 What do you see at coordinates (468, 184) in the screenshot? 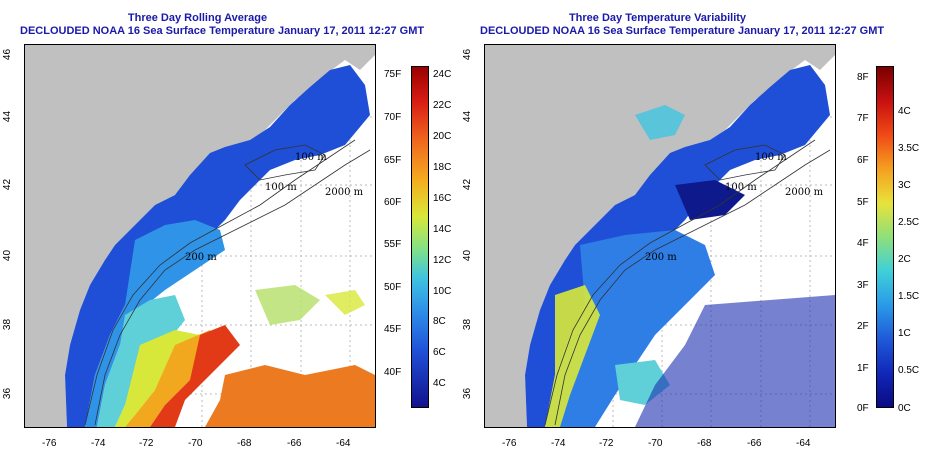
I see `right-ytick-42: 42` at bounding box center [468, 184].